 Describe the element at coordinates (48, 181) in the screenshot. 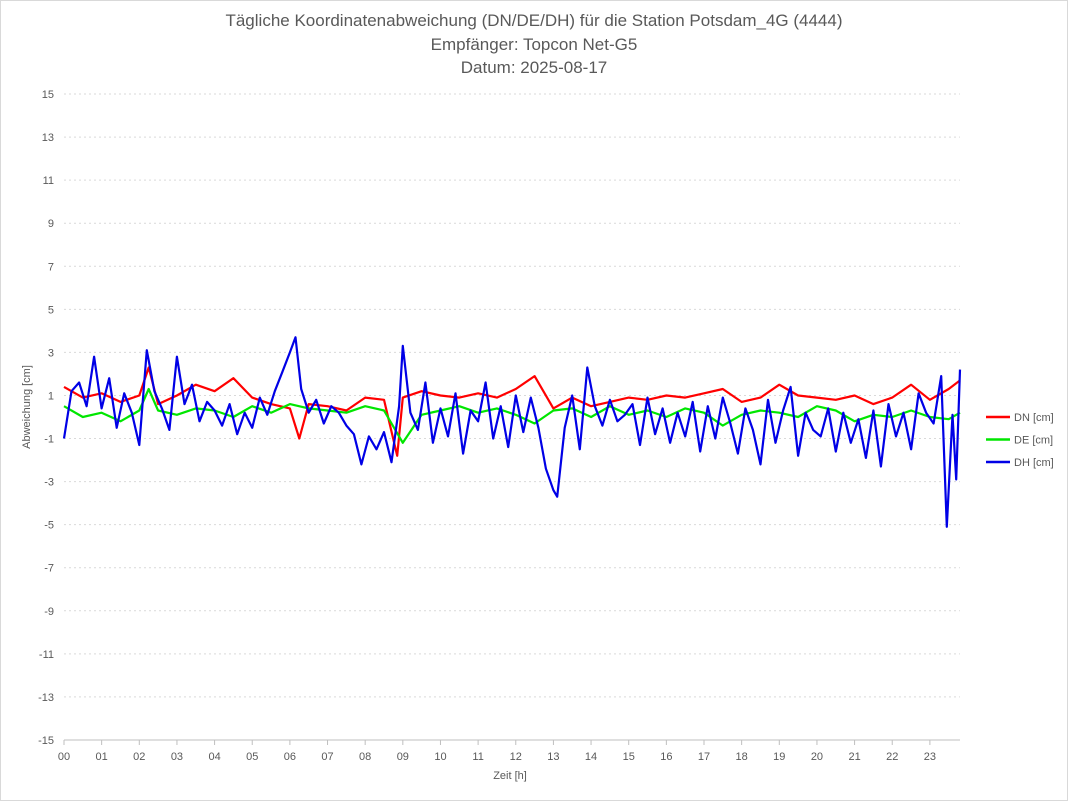

I see `y-tick-label: 11` at that location.